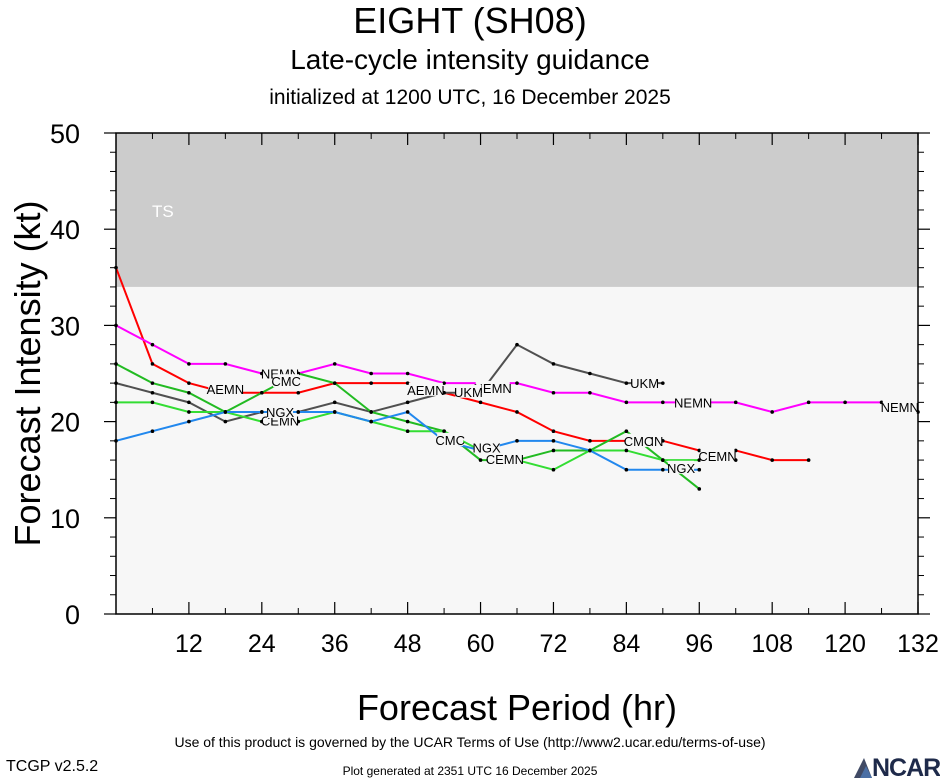 The image size is (940, 783). I want to click on series-label-ukm: UKM, so click(644, 383).